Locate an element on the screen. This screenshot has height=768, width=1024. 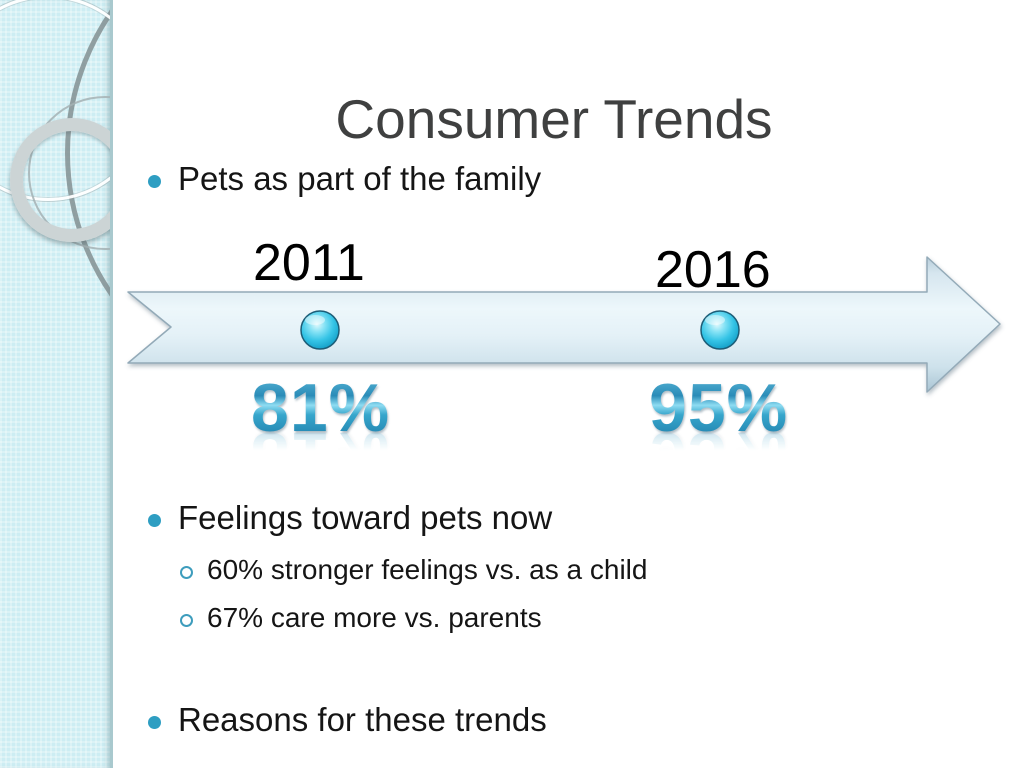
timeline-dot-2016-icon is located at coordinates (720, 330).